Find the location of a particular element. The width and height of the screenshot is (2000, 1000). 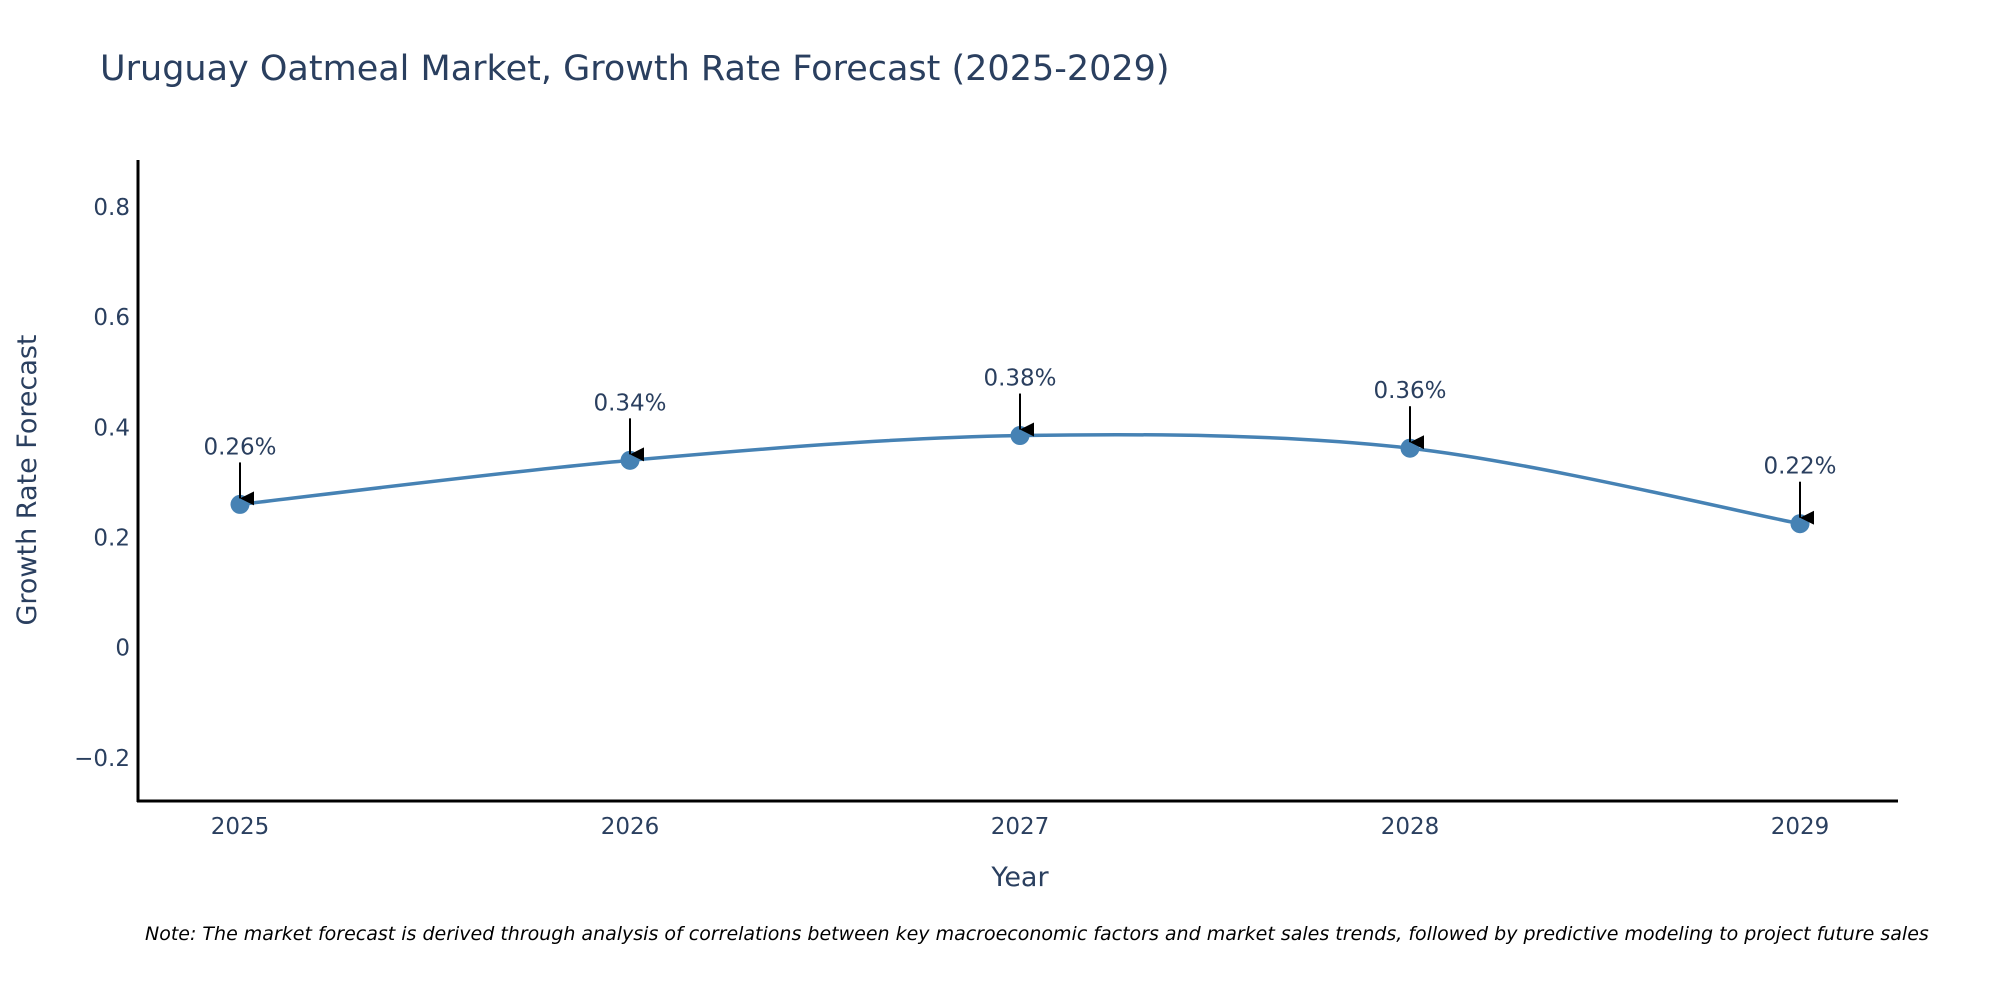

data-label: 0.34% is located at coordinates (629, 403).